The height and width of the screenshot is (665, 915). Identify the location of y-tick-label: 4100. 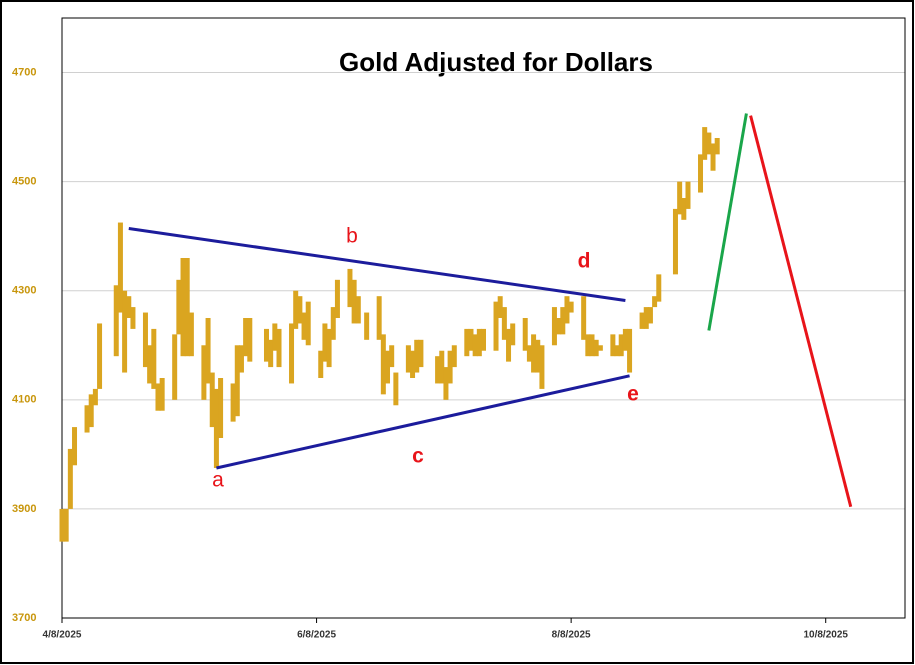
(24, 400).